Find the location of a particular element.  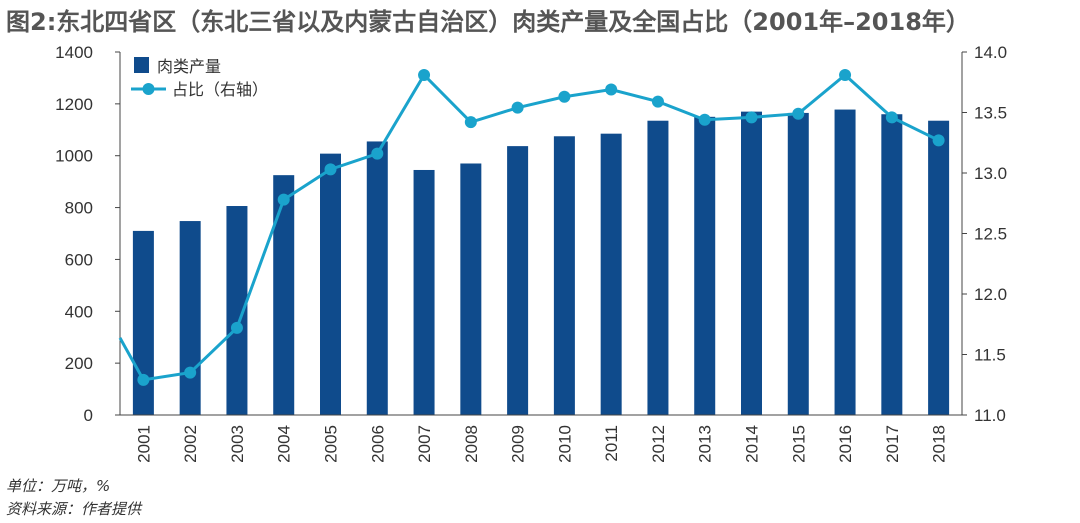

legend-line-marker is located at coordinates (148, 89).